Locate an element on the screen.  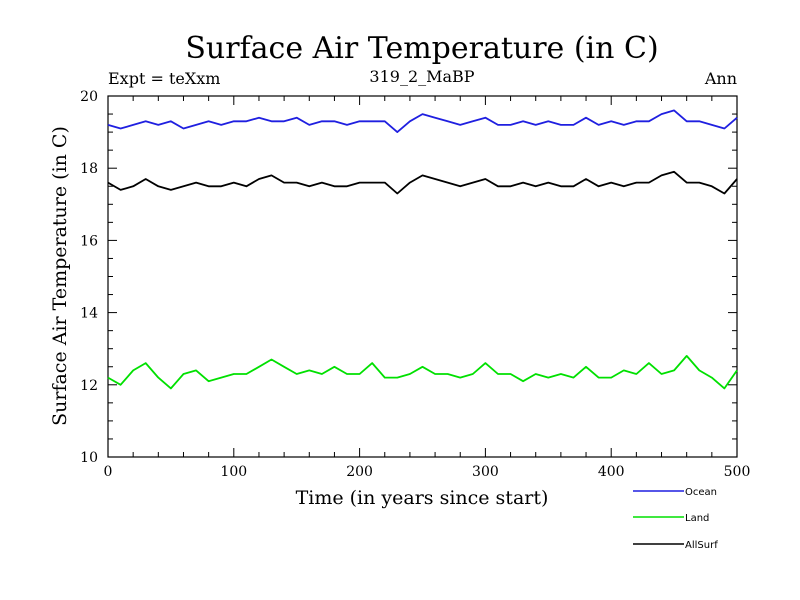
y-tick-label: 12 is located at coordinates (89, 386).